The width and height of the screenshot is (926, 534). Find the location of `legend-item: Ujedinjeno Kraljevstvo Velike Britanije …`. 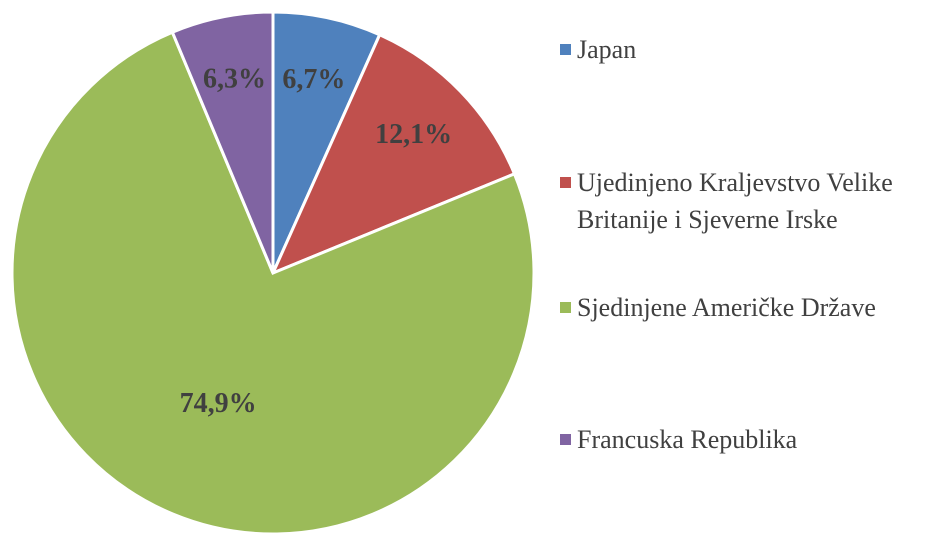

legend-item: Ujedinjeno Kraljevstvo Velike Britanije … is located at coordinates (741, 201).